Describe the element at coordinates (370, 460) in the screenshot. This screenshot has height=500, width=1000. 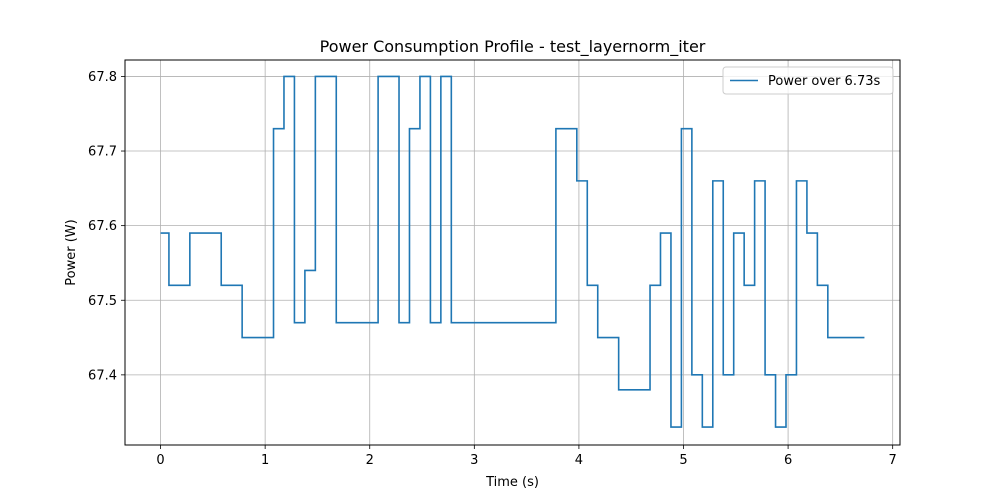
I see `x-tick-label: 2` at that location.